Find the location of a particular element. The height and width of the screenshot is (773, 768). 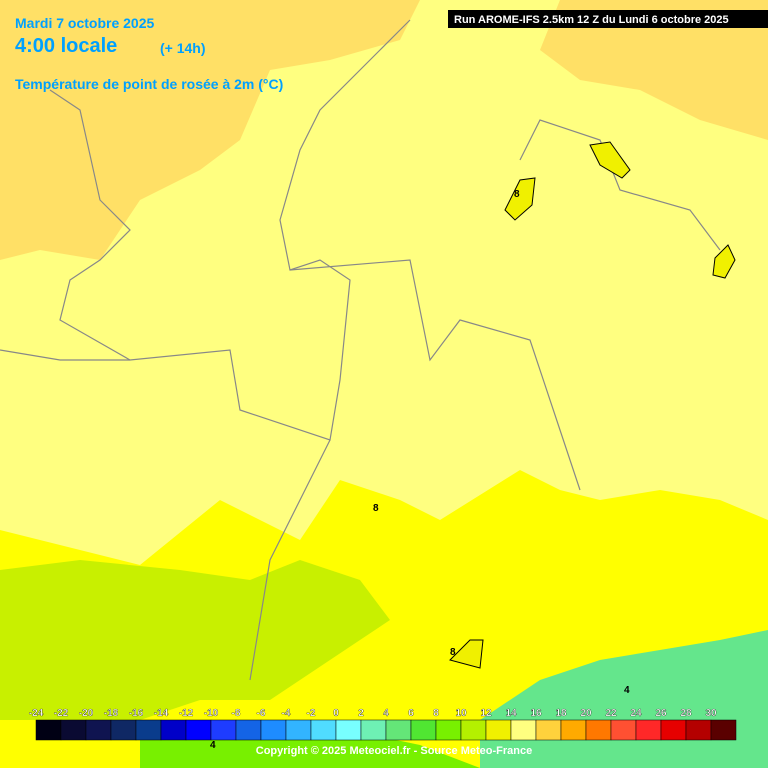

legend-tick-label: -8 is located at coordinates (236, 713).